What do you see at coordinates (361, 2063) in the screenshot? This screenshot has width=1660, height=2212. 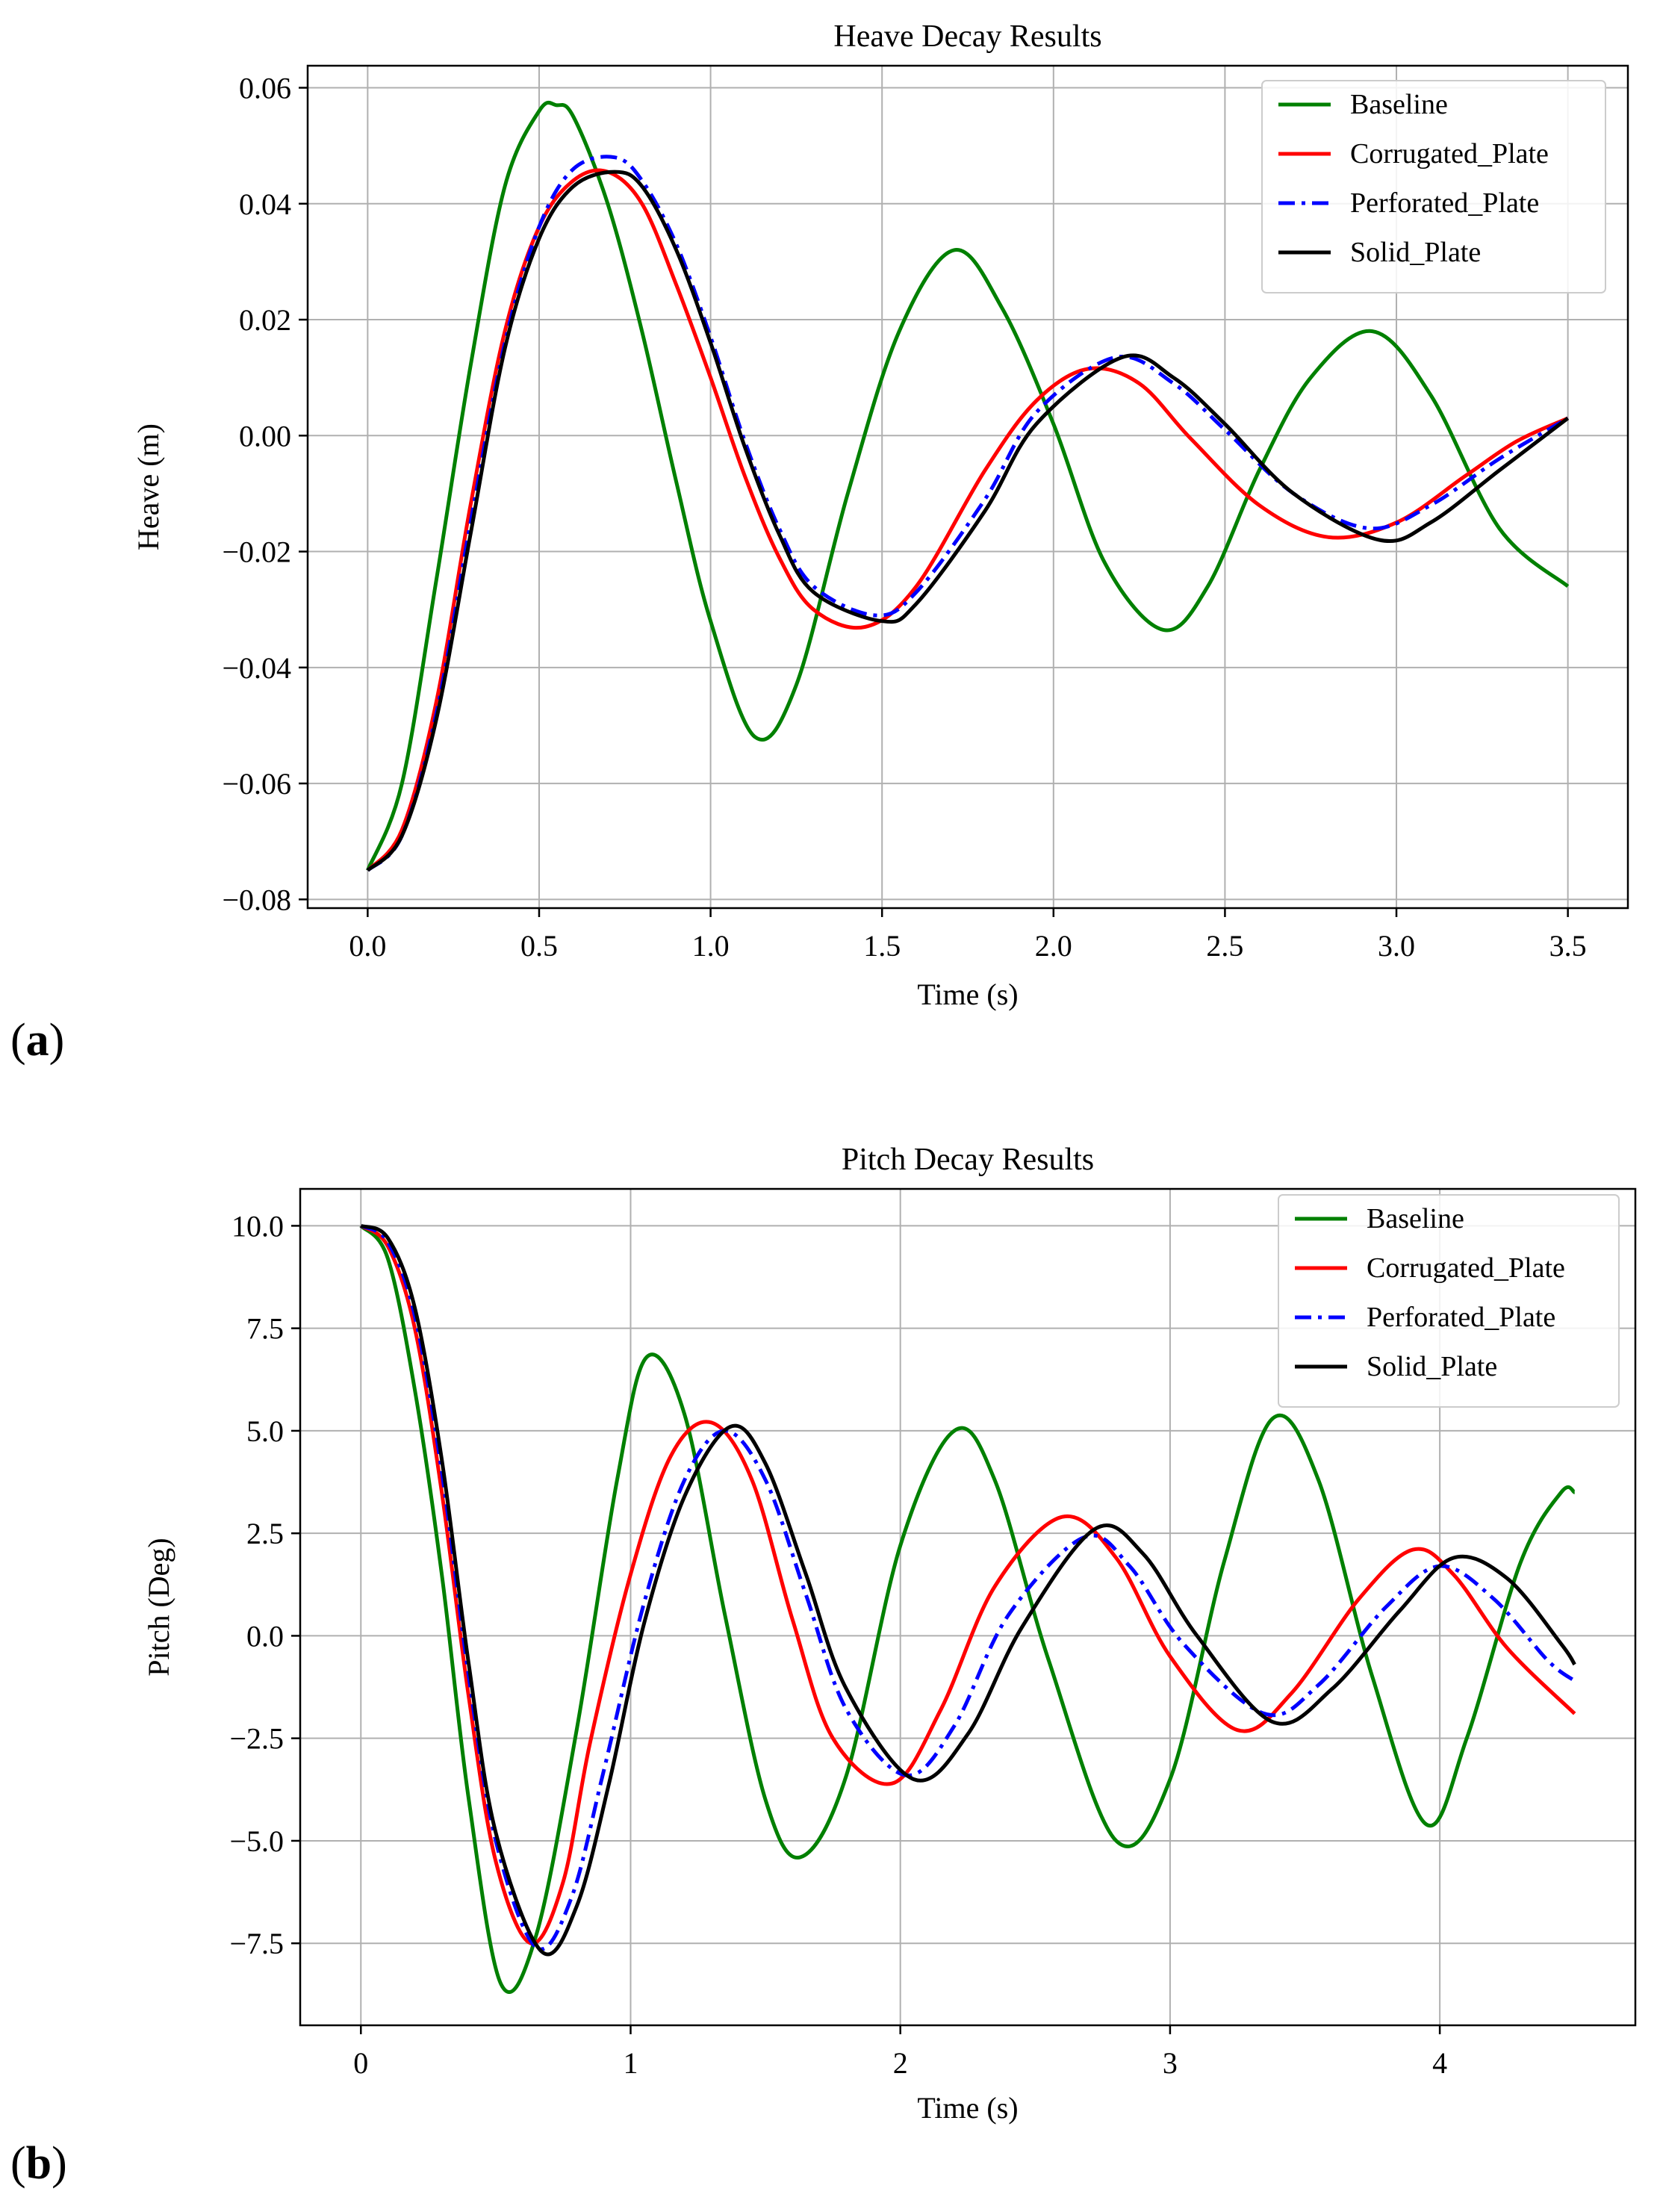 I see `x-tick-label: 0` at bounding box center [361, 2063].